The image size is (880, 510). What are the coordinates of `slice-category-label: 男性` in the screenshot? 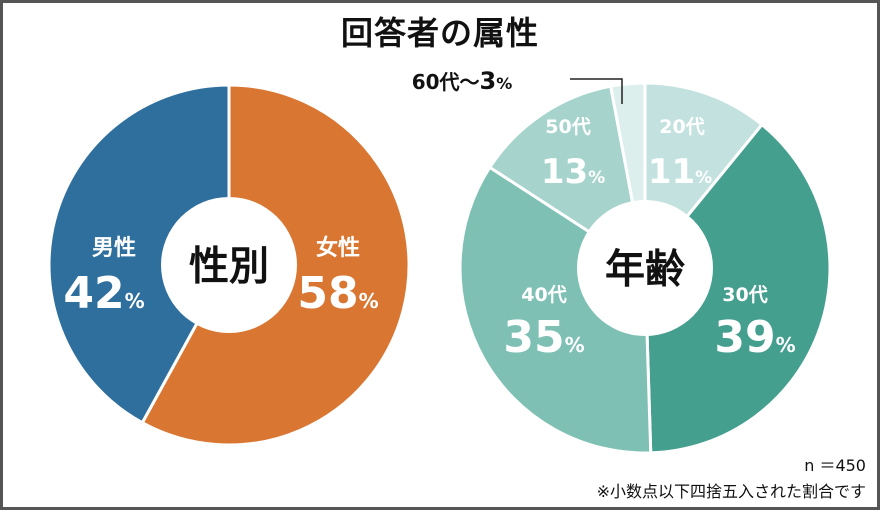 It's located at (114, 248).